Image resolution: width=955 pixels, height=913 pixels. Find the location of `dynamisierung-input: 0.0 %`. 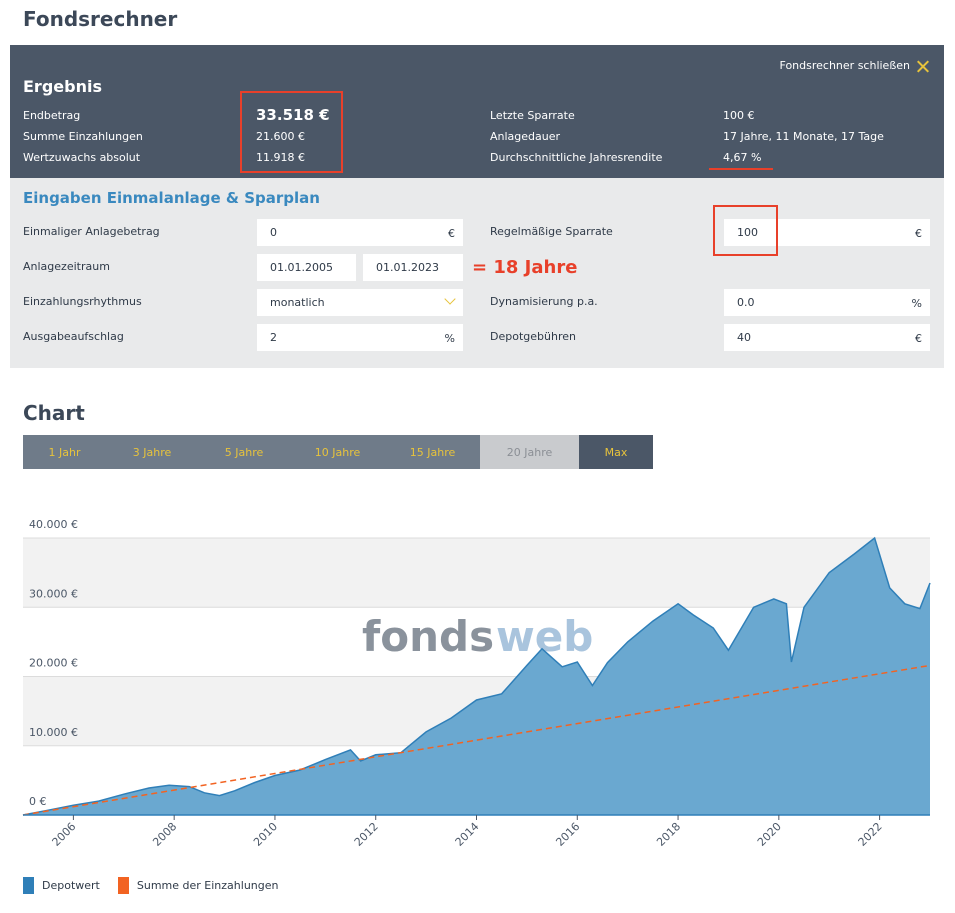

dynamisierung-input: 0.0 % is located at coordinates (827, 302).